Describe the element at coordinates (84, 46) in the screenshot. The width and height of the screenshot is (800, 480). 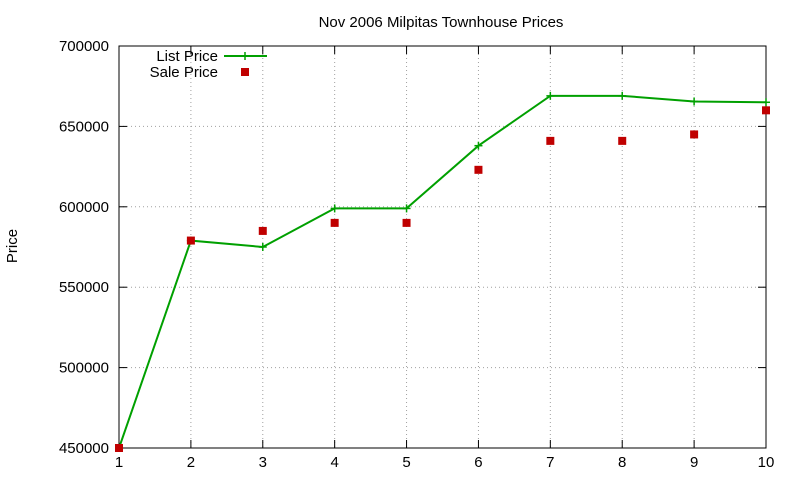
I see `y-tick-label: 700000` at that location.